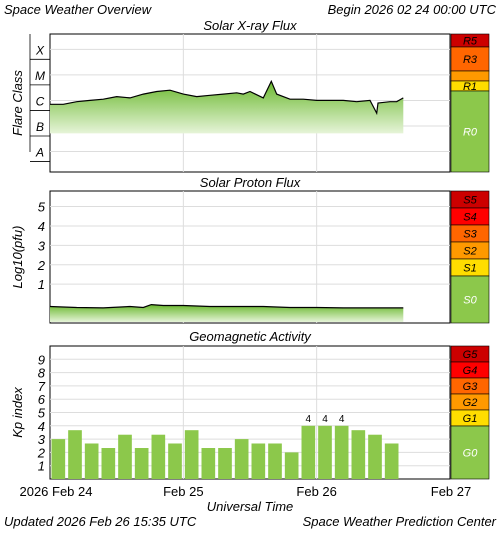 Image resolution: width=500 pixels, height=533 pixels. Describe the element at coordinates (183, 491) in the screenshot. I see `x-tick-label: Feb 25` at that location.